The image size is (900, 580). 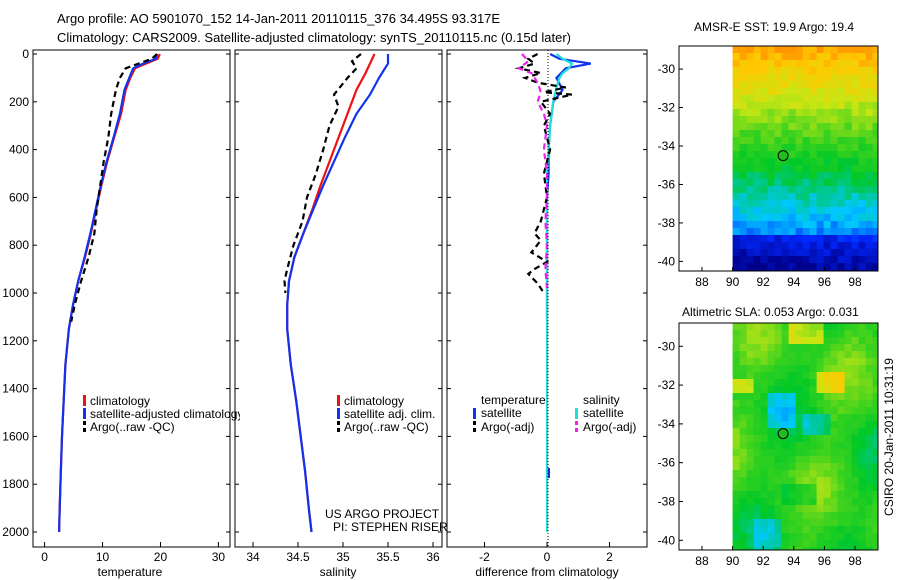 I want to click on map-y-tick-label: -40, so click(x=667, y=261).